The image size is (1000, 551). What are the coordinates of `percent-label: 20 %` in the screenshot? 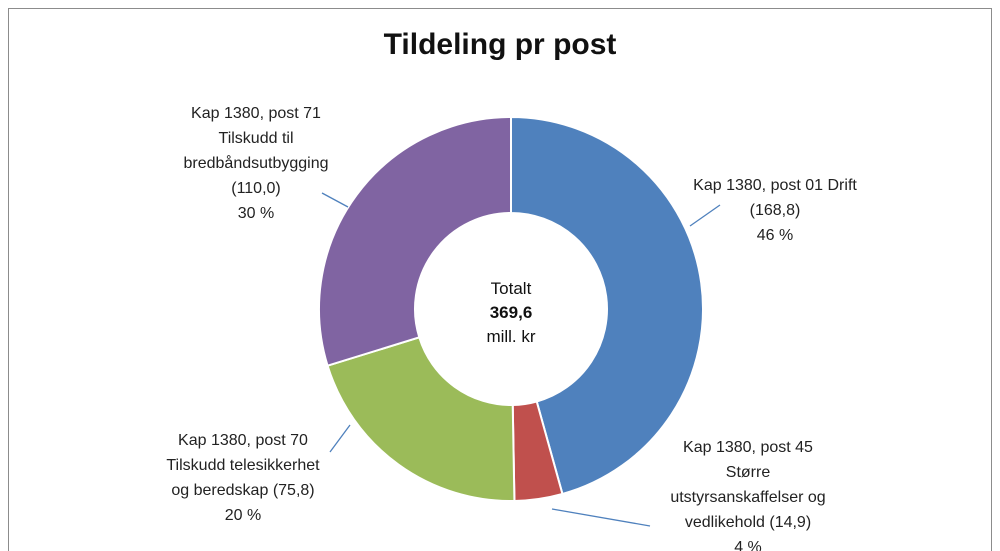 It's located at (243, 515).